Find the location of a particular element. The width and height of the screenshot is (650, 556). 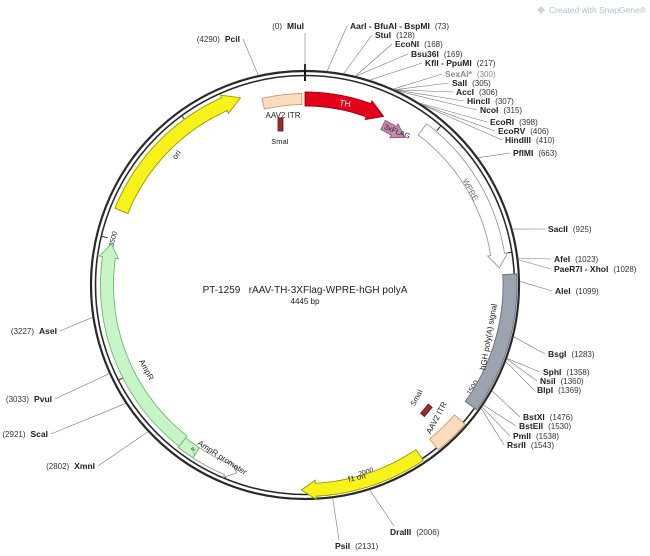

site-position: (217) is located at coordinates (486, 63).